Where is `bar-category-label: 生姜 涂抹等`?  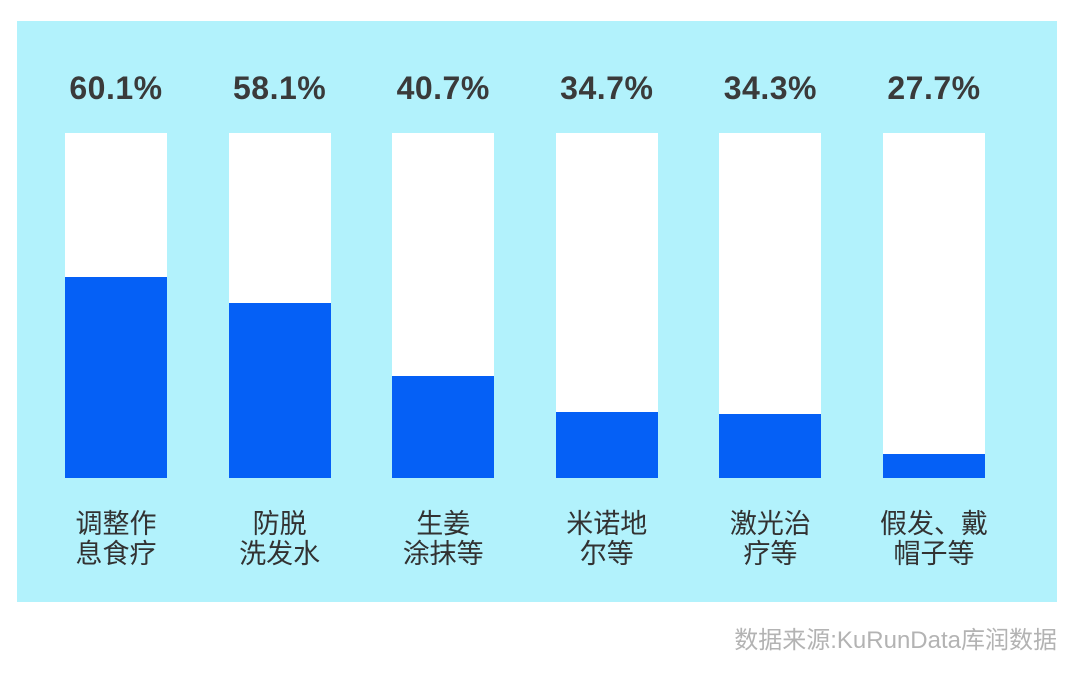 bar-category-label: 生姜 涂抹等 is located at coordinates (443, 539).